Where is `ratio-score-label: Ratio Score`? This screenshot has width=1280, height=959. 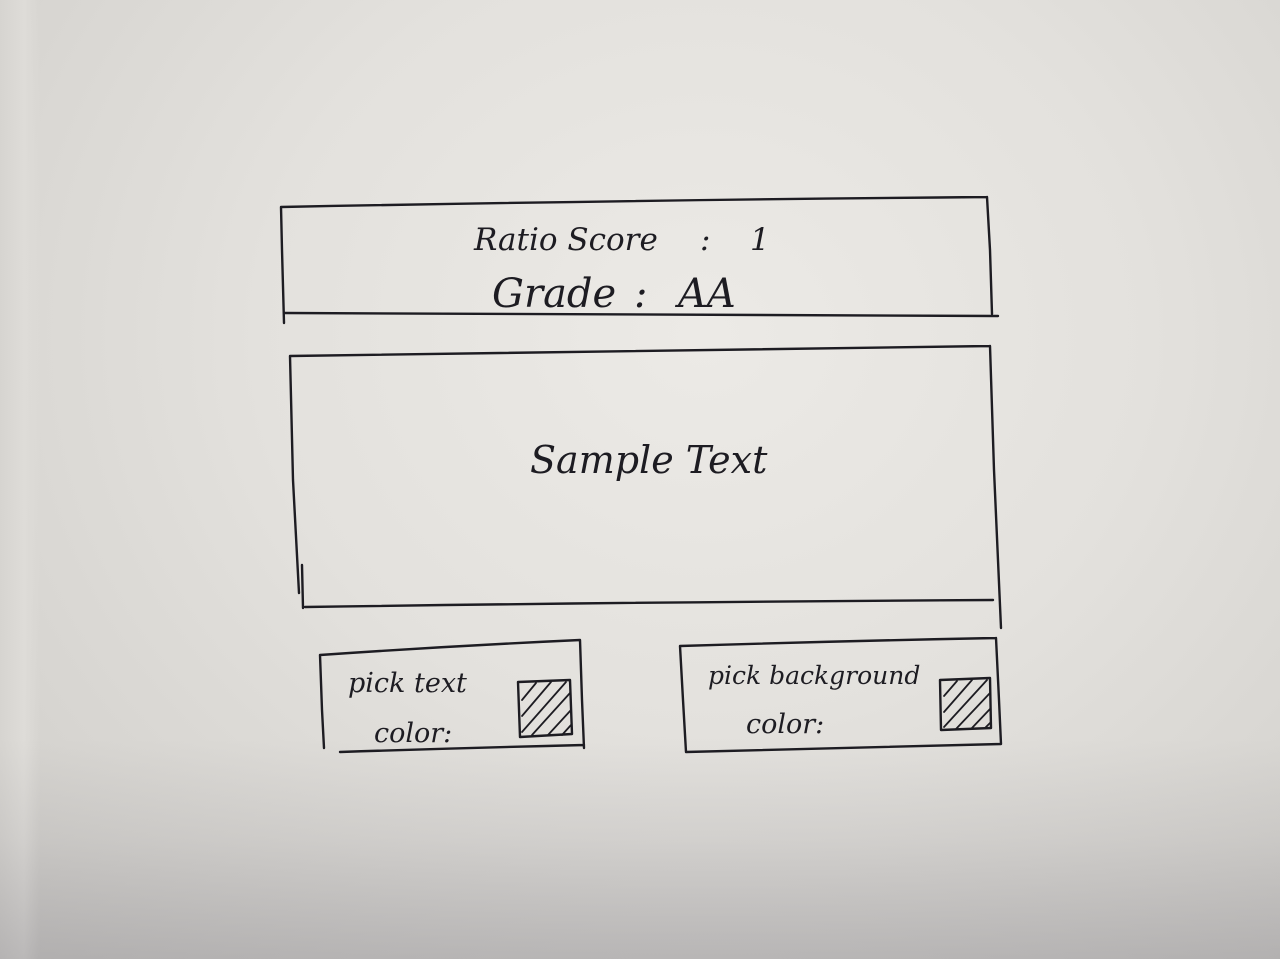 ratio-score-label: Ratio Score is located at coordinates (565, 240).